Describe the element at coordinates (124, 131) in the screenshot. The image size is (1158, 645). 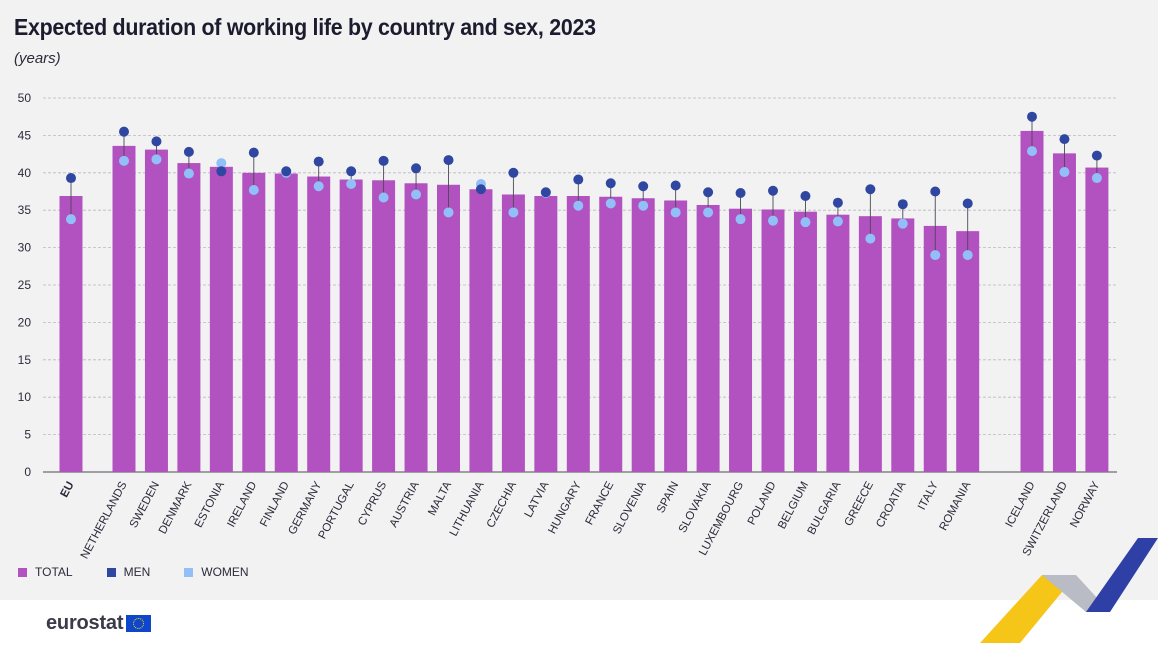
I see `marker-men-netherlands` at that location.